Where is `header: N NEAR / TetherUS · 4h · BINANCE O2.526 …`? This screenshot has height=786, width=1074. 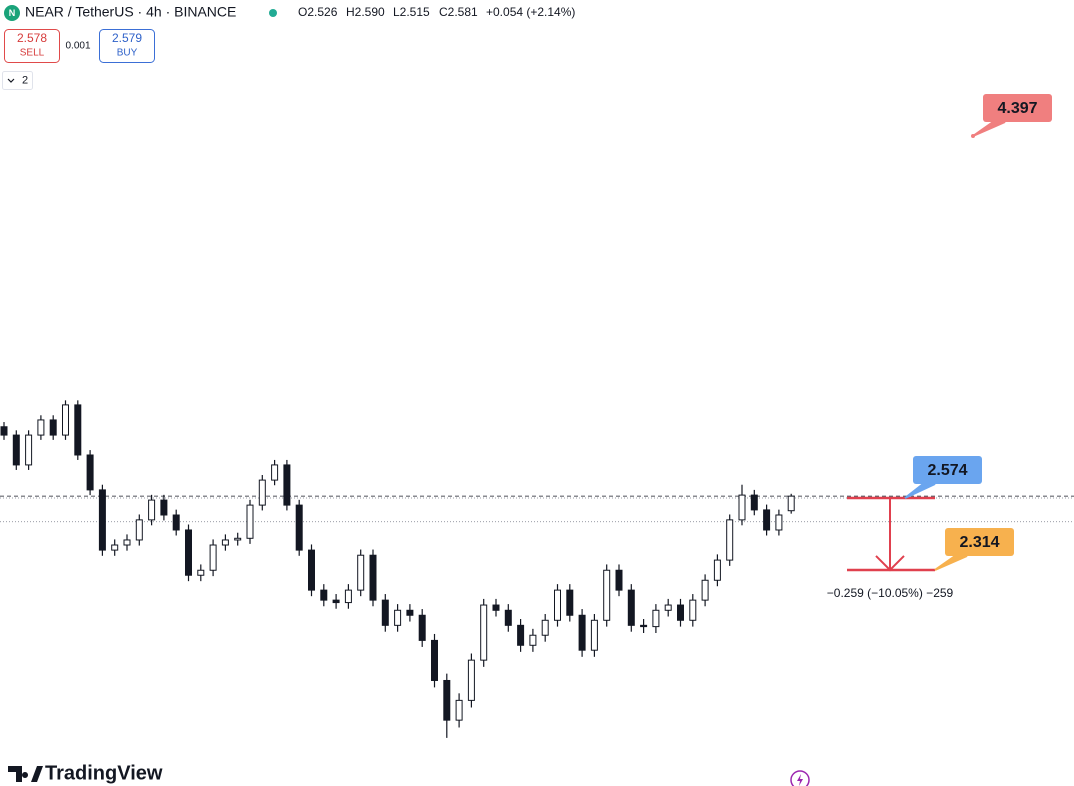
header: N NEAR / TetherUS · 4h · BINANCE O2.526 … is located at coordinates (289, 12).